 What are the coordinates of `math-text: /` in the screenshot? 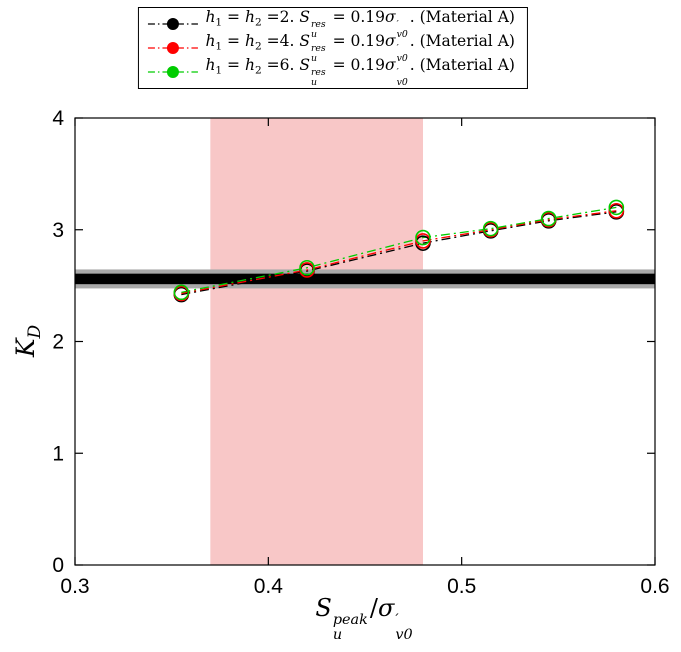 It's located at (373, 608).